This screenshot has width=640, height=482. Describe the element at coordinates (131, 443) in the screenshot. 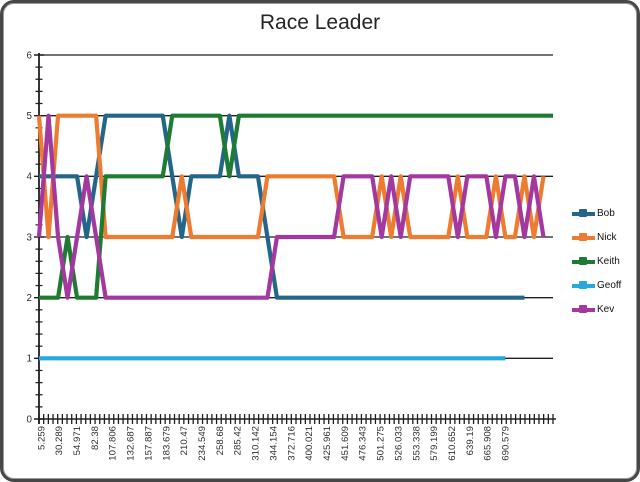

I see `svg-text: 132.687` at that location.